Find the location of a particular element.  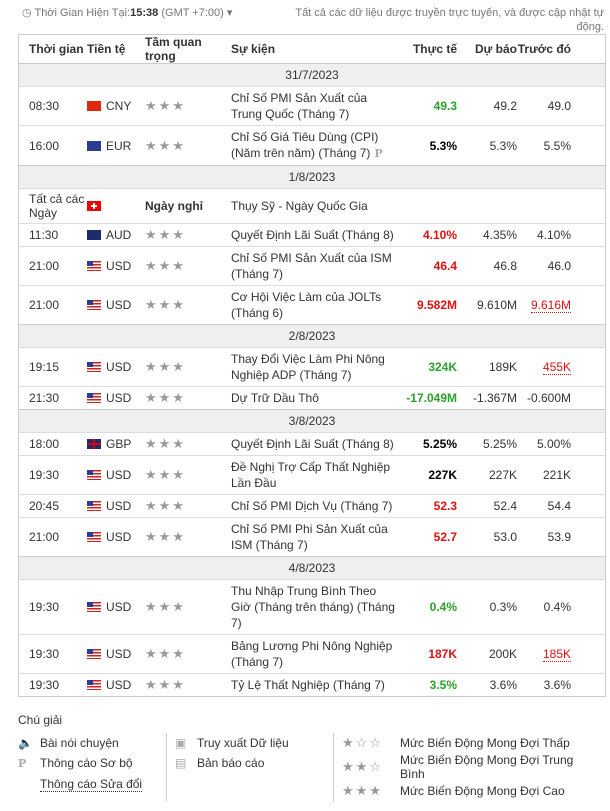

forecast-value: 3.6% is located at coordinates (487, 685).